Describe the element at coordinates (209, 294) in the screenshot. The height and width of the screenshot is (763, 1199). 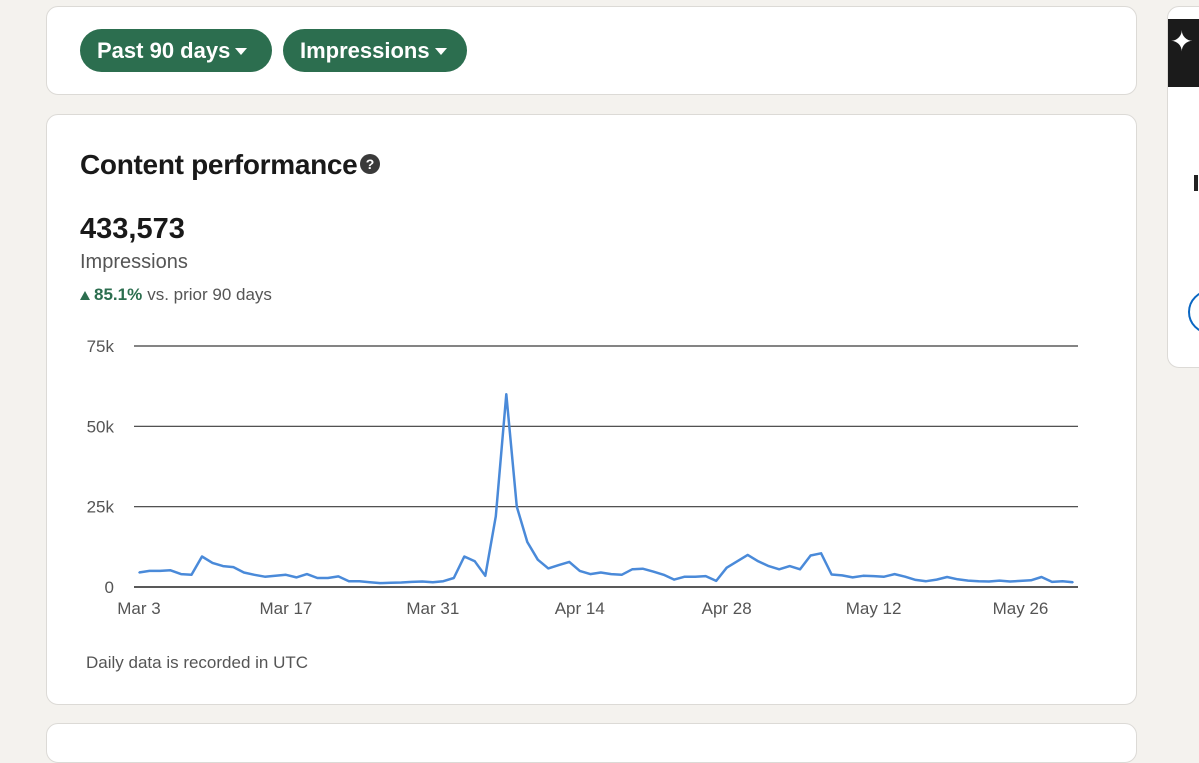
I see `change-suffix: vs. prior 90 days` at that location.